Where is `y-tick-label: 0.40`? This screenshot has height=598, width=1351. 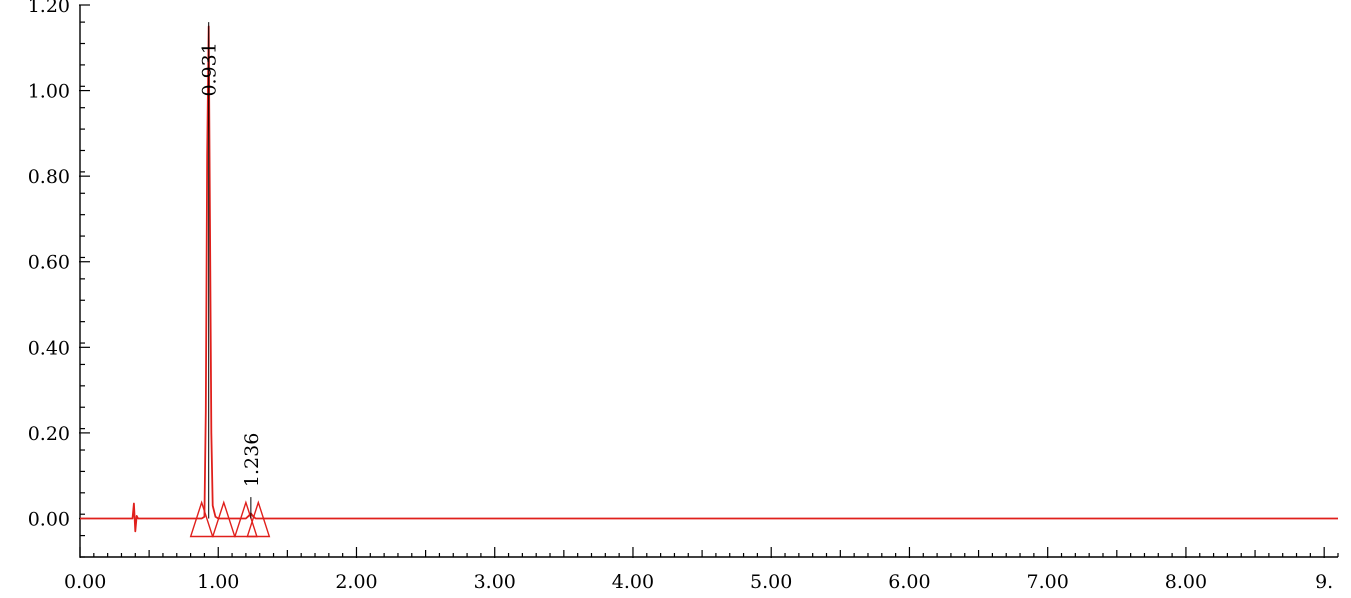
y-tick-label: 0.40 is located at coordinates (49, 348).